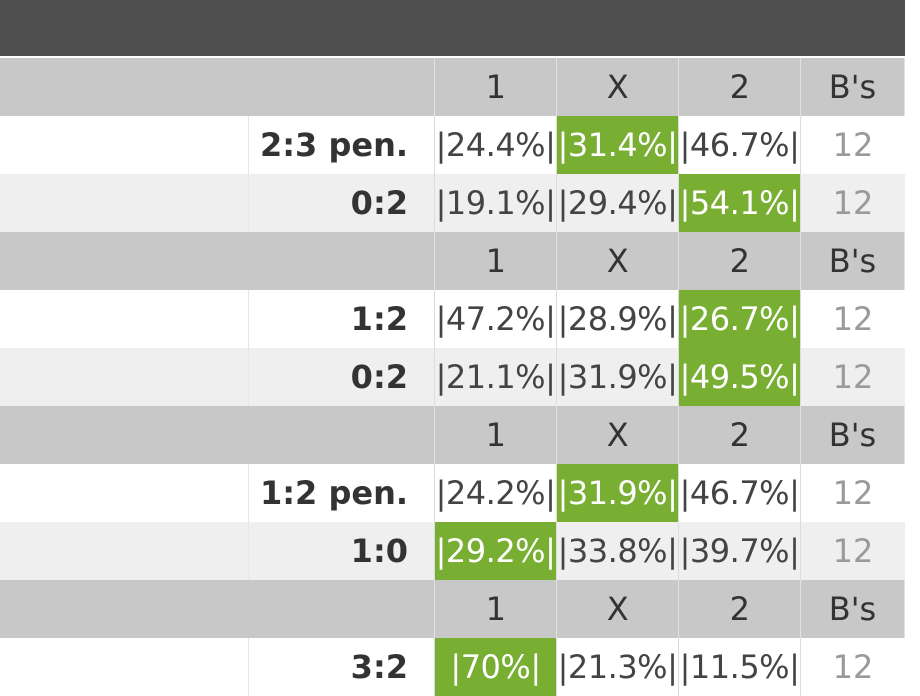 Image resolution: width=920 pixels, height=696 pixels. I want to click on match-row: 1:0 |29.2%| |33.8%| |39.7%| 12, so click(452, 551).